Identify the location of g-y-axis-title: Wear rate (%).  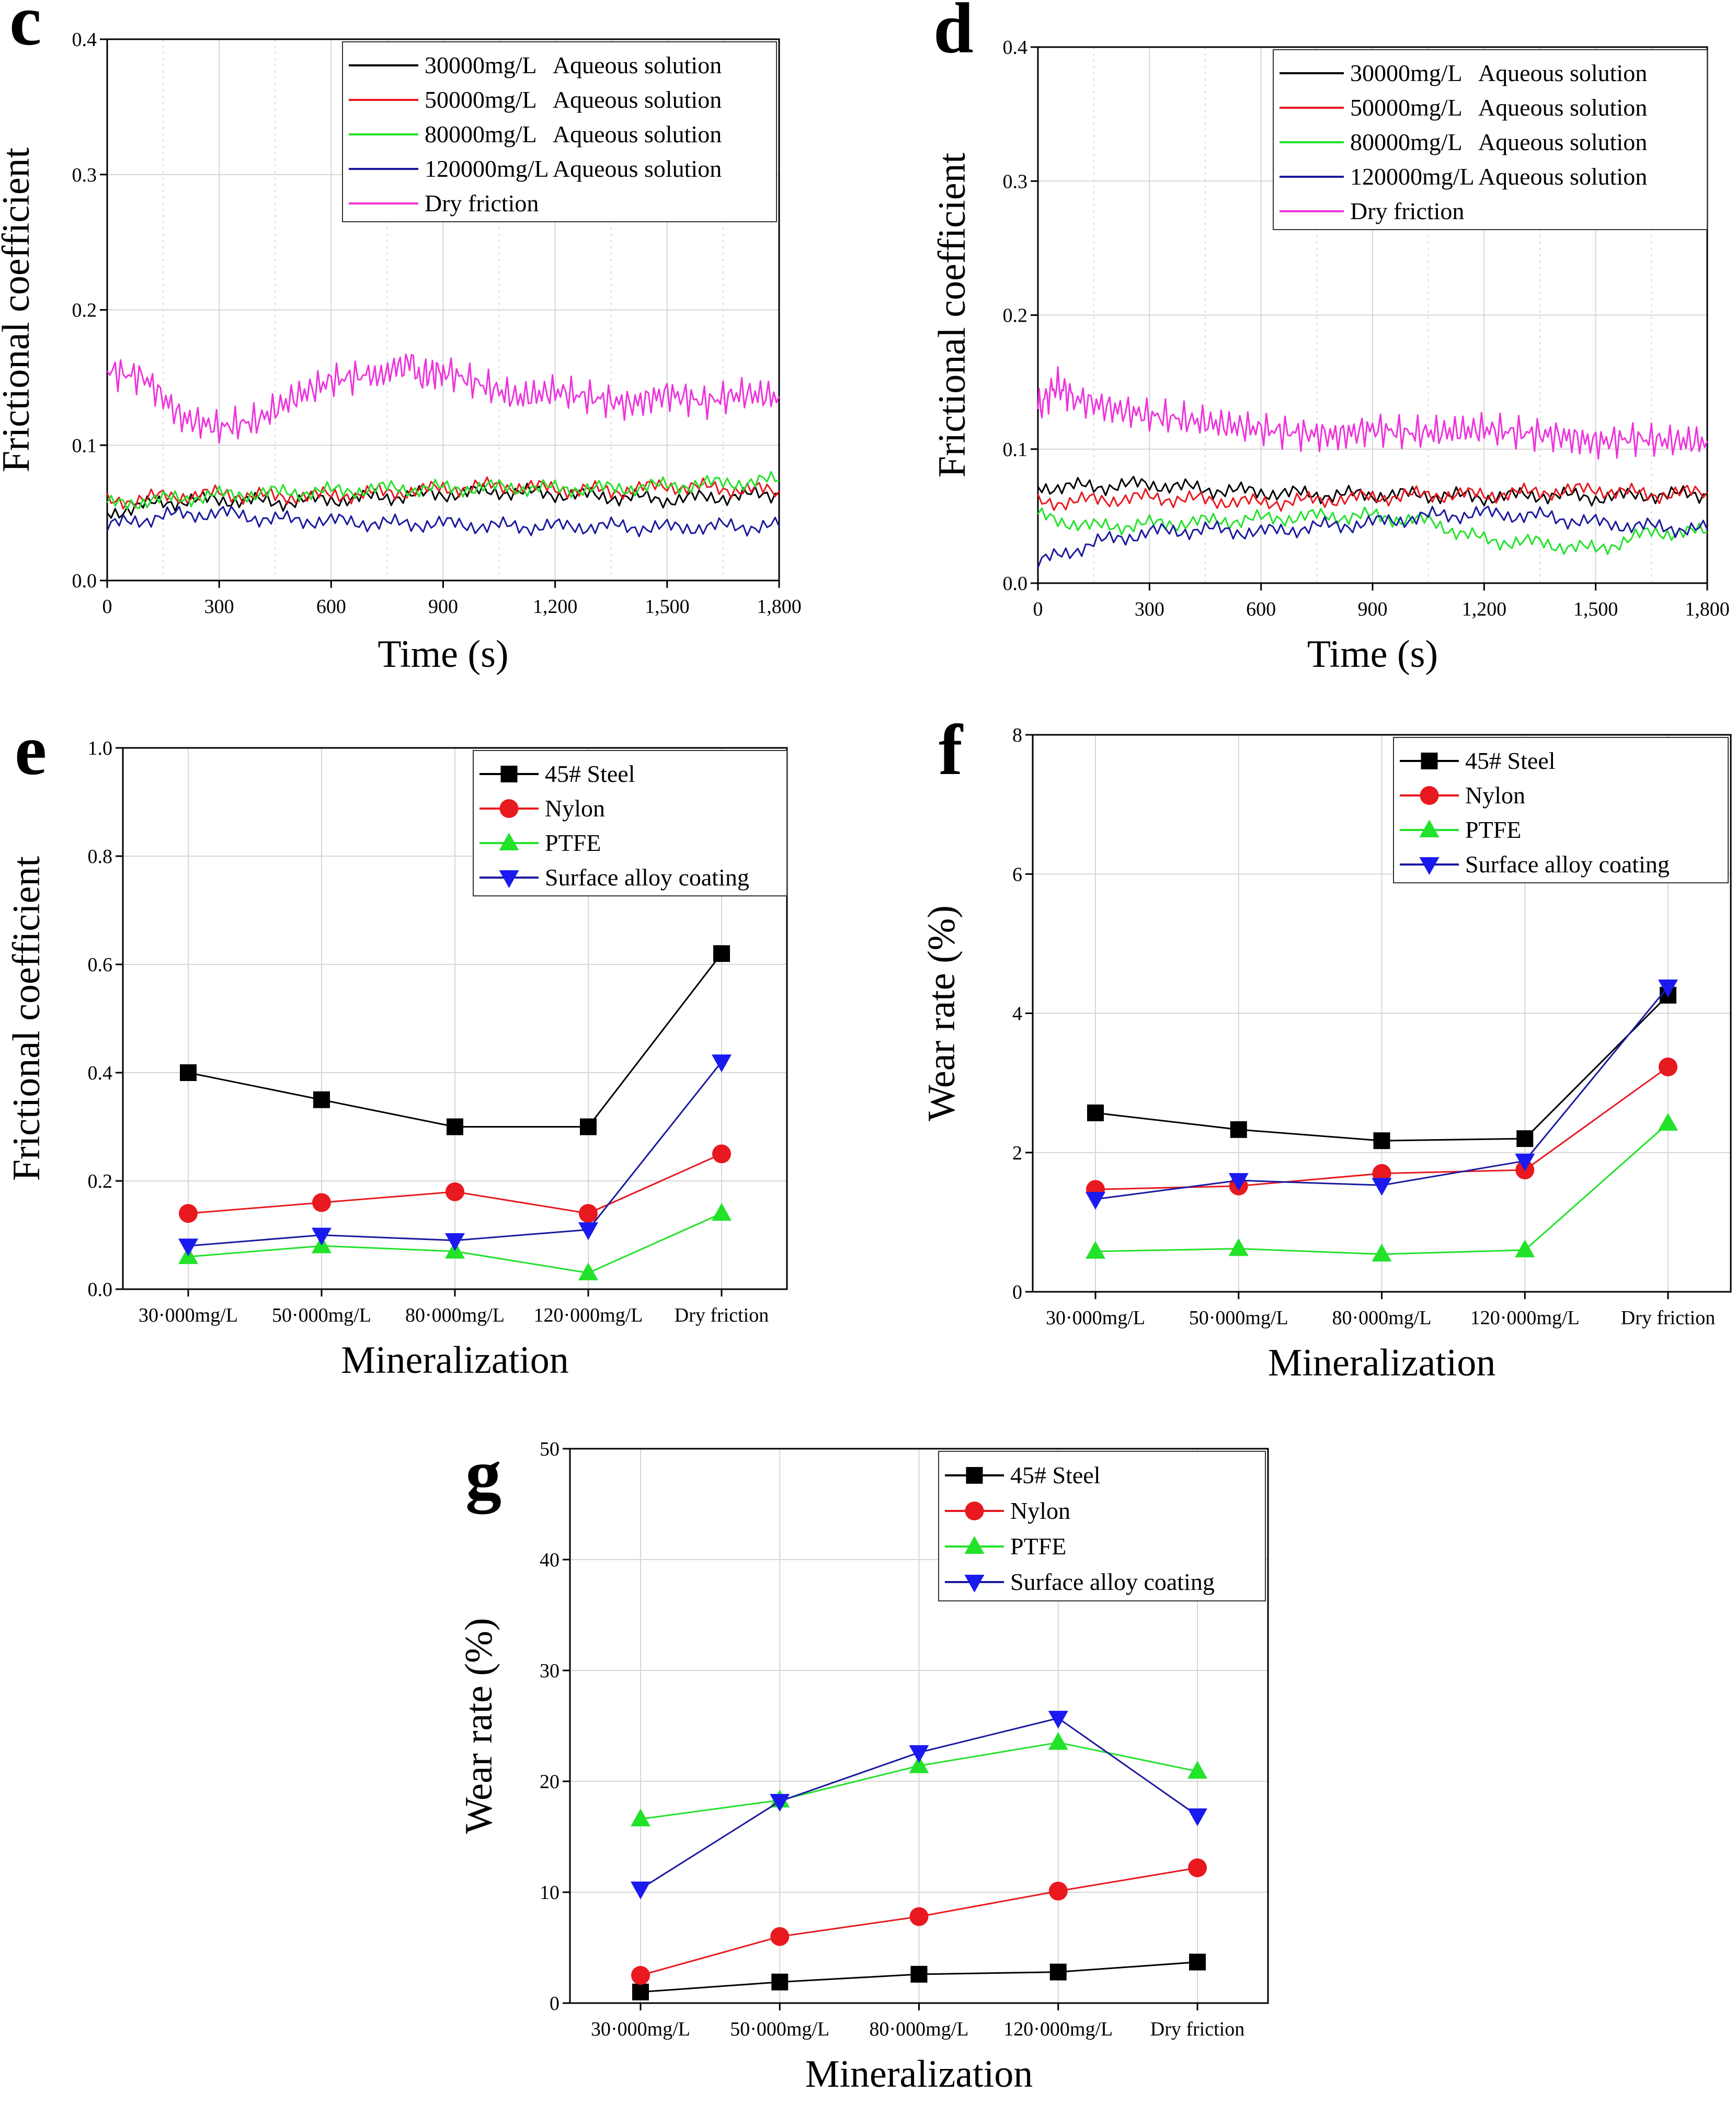
(479, 1726).